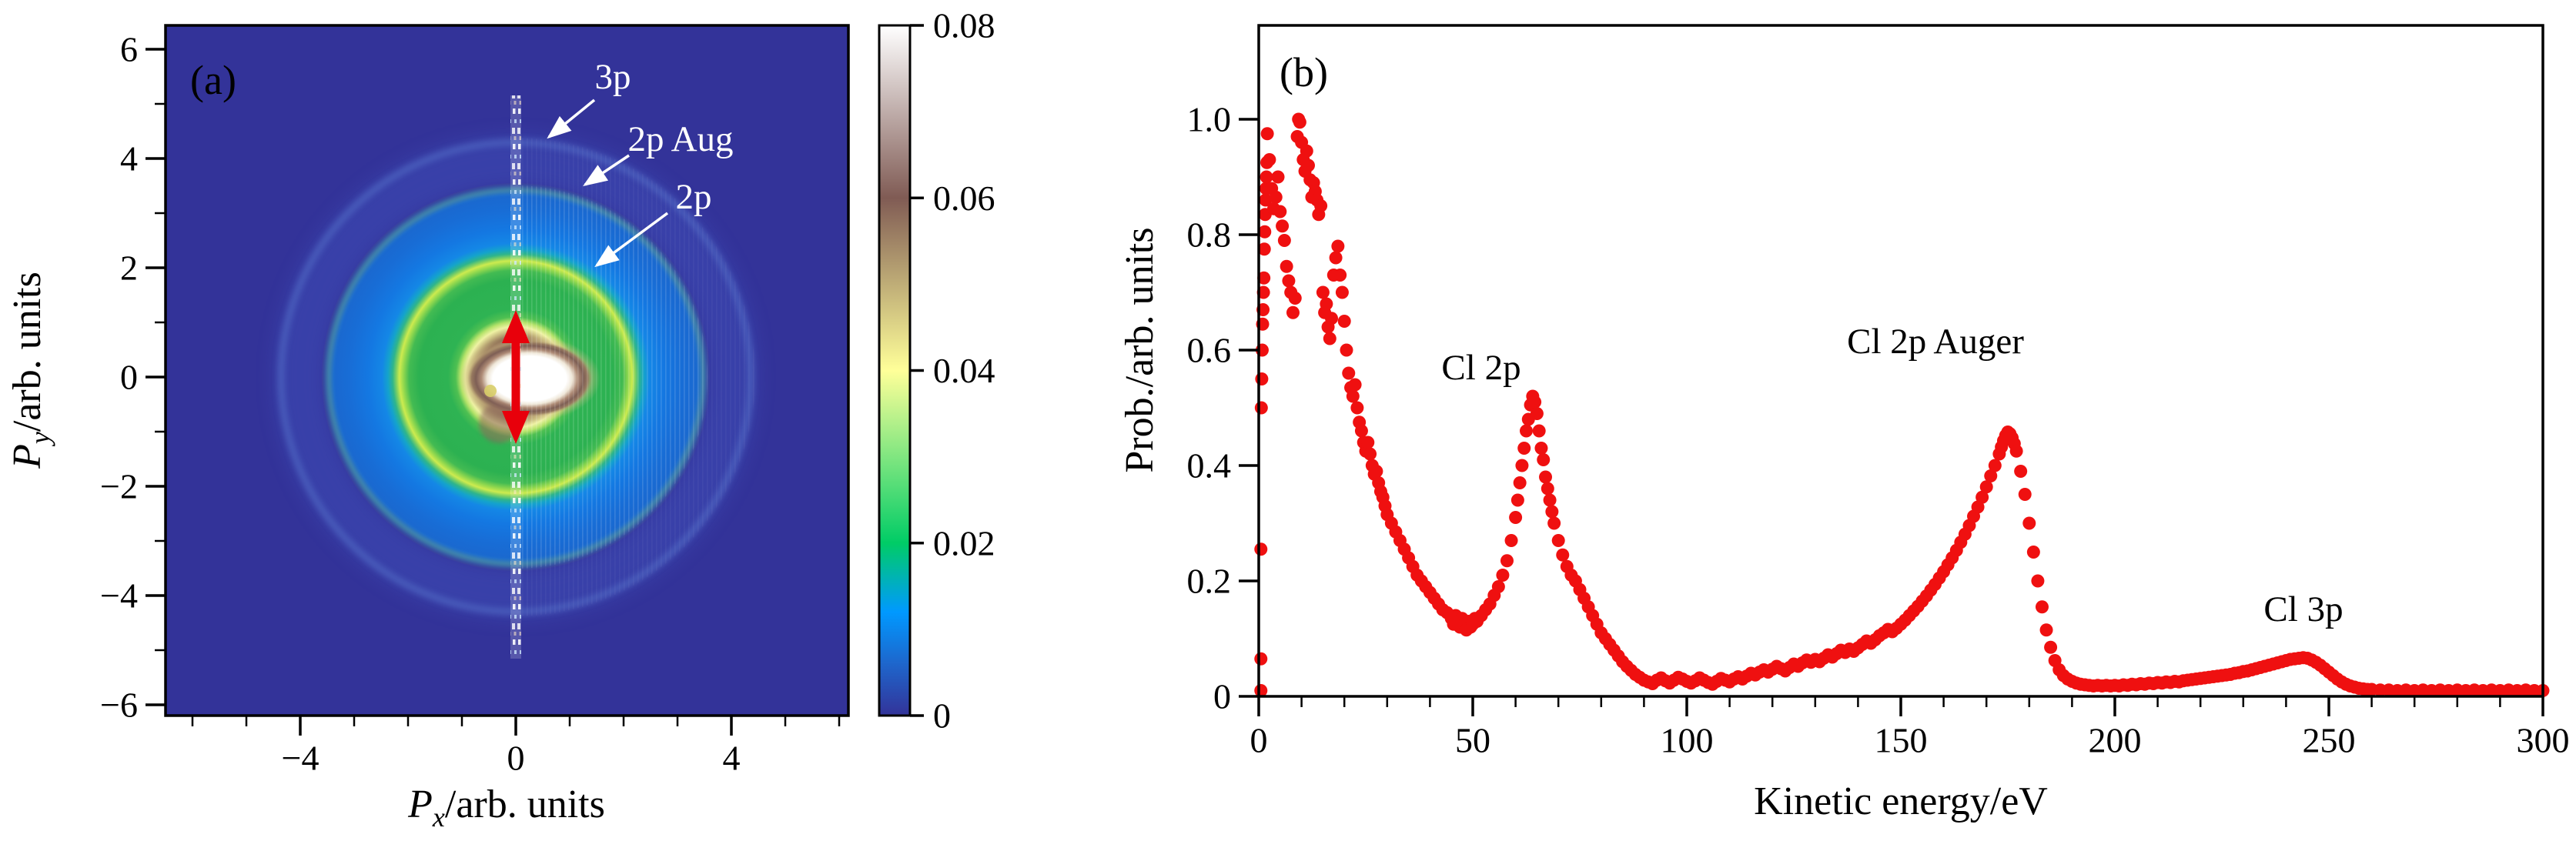 This screenshot has width=2576, height=841. I want to click on panel-a-letter: (a), so click(213, 80).